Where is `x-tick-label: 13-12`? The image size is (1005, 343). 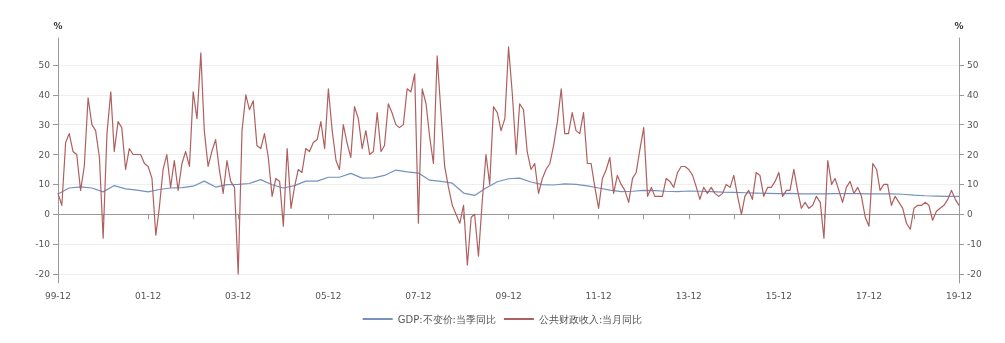
x-tick-label: 13-12 is located at coordinates (688, 295).